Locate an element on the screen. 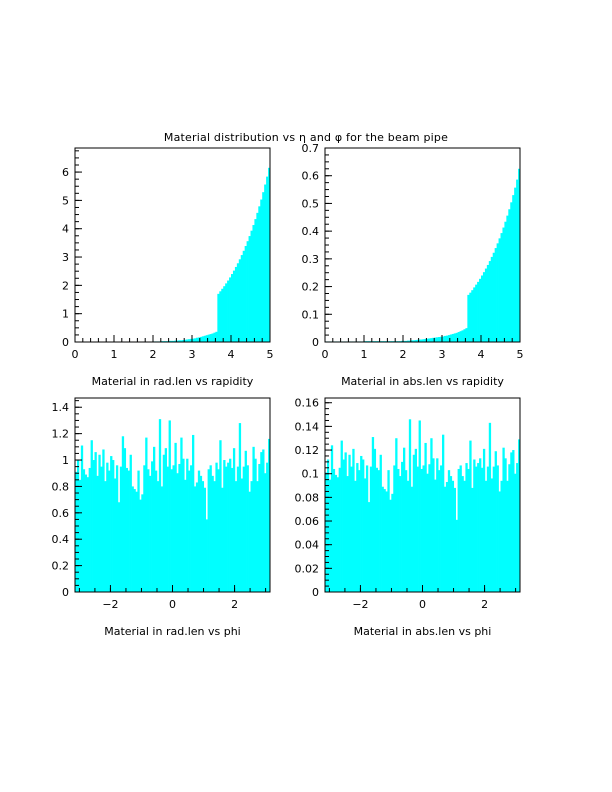 Image resolution: width=612 pixels, height=792 pixels. y-tick-label: 0.6 is located at coordinates (311, 176).